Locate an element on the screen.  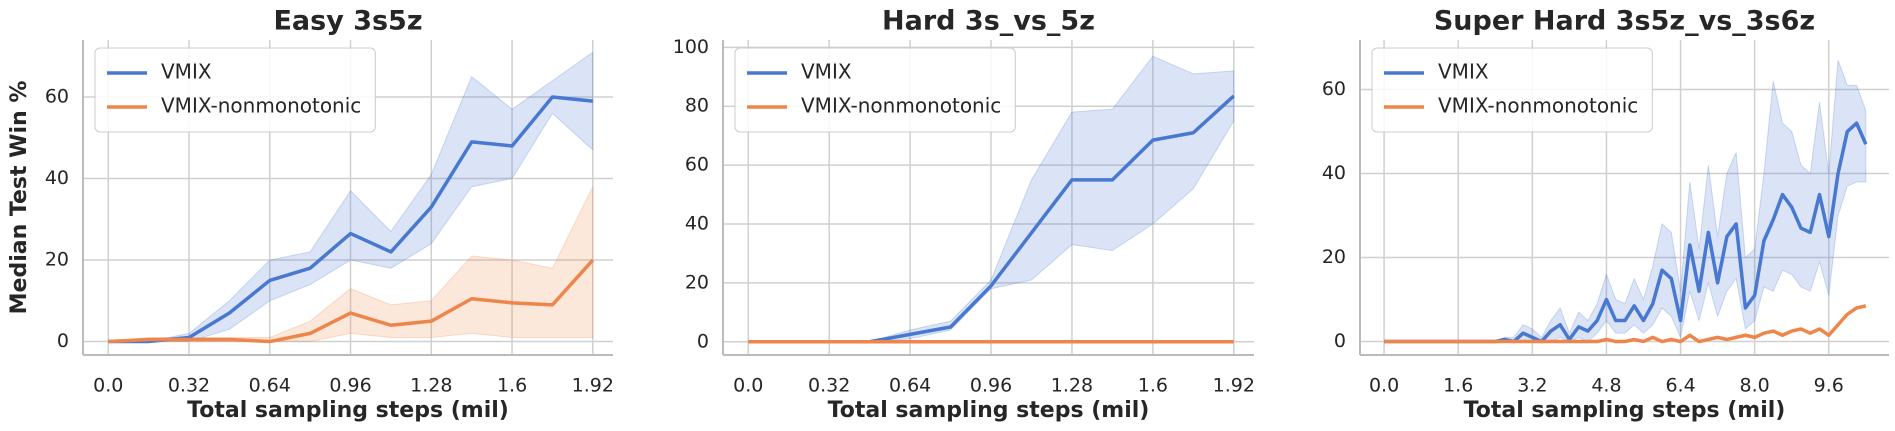
x-tick-label: 9.6 is located at coordinates (1829, 386).